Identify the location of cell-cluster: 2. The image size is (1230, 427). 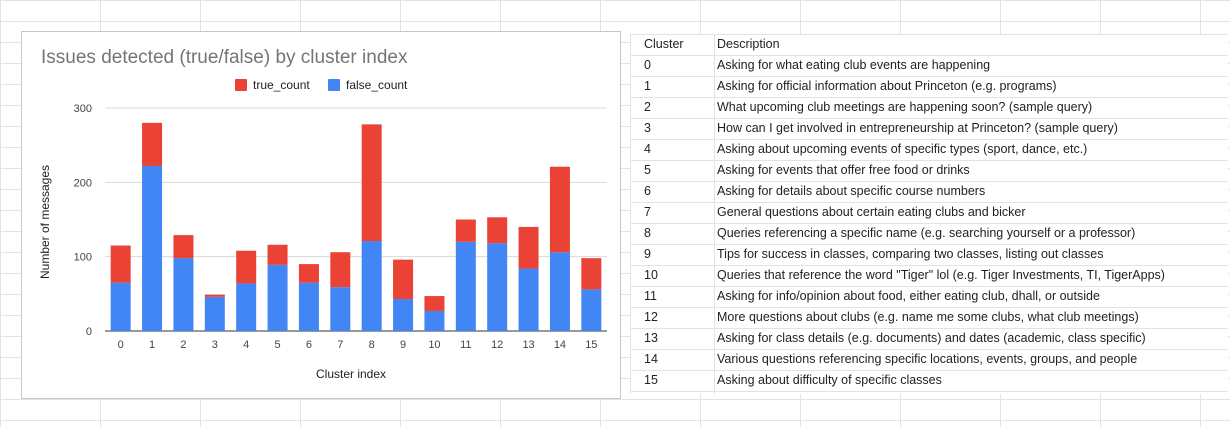
(647, 107).